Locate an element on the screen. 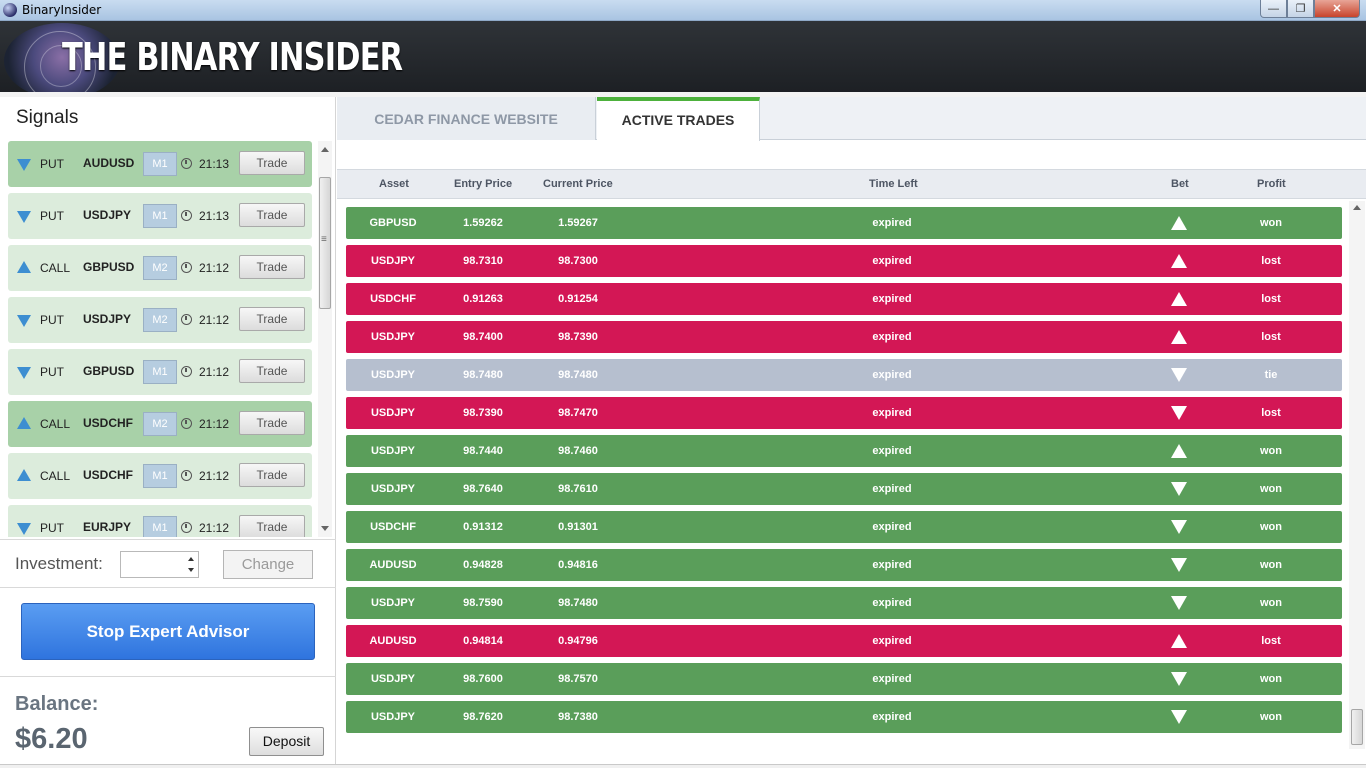 This screenshot has width=1366, height=768. investment-input is located at coordinates (159, 564).